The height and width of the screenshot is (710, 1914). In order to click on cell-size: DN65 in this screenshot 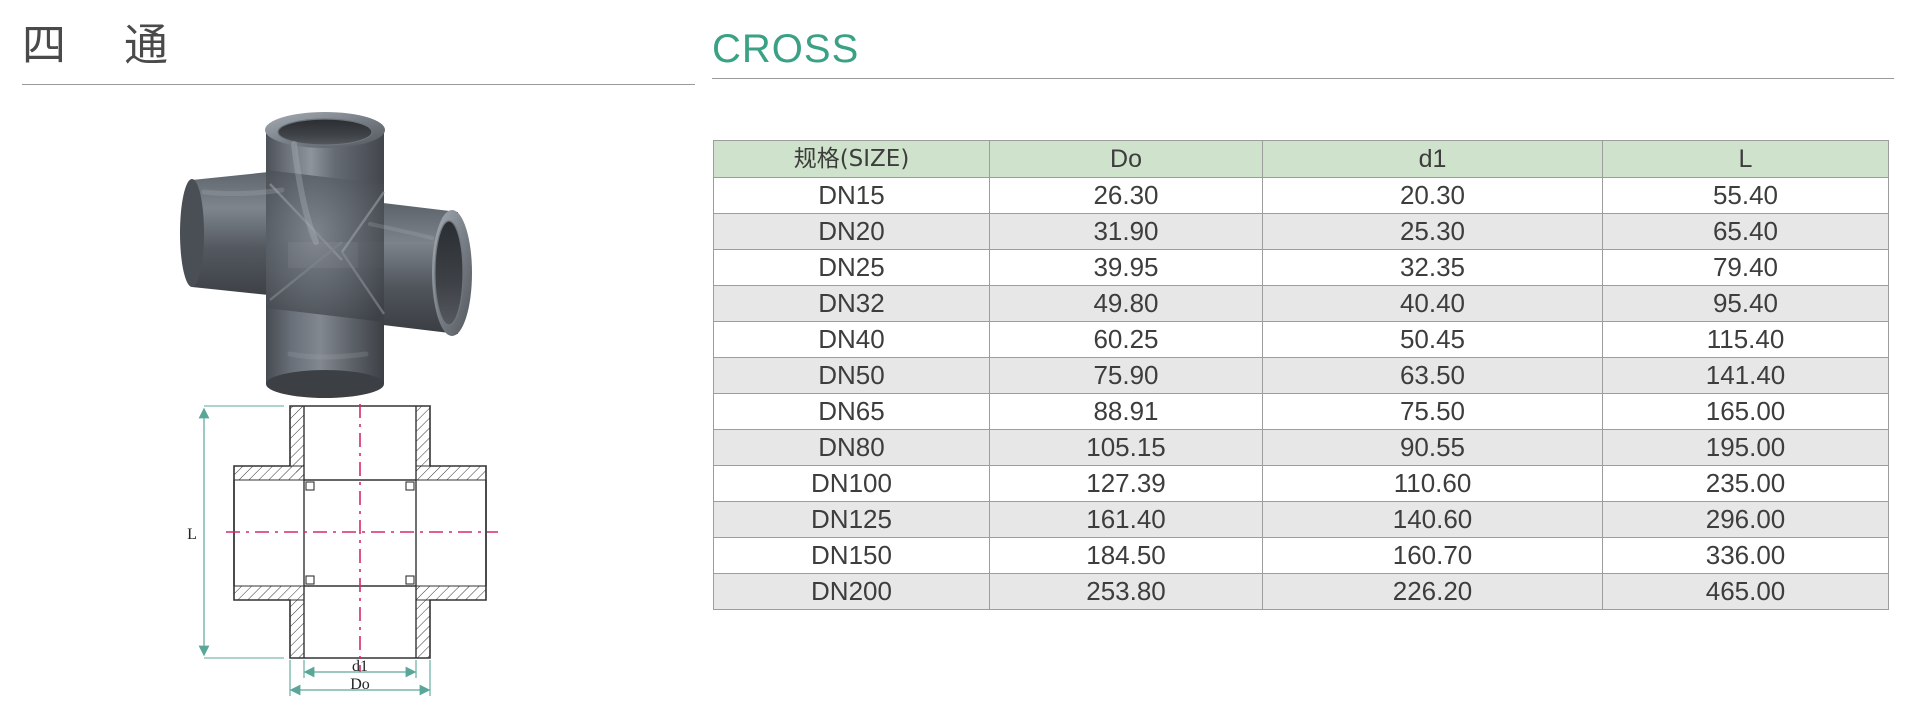, I will do `click(851, 411)`.